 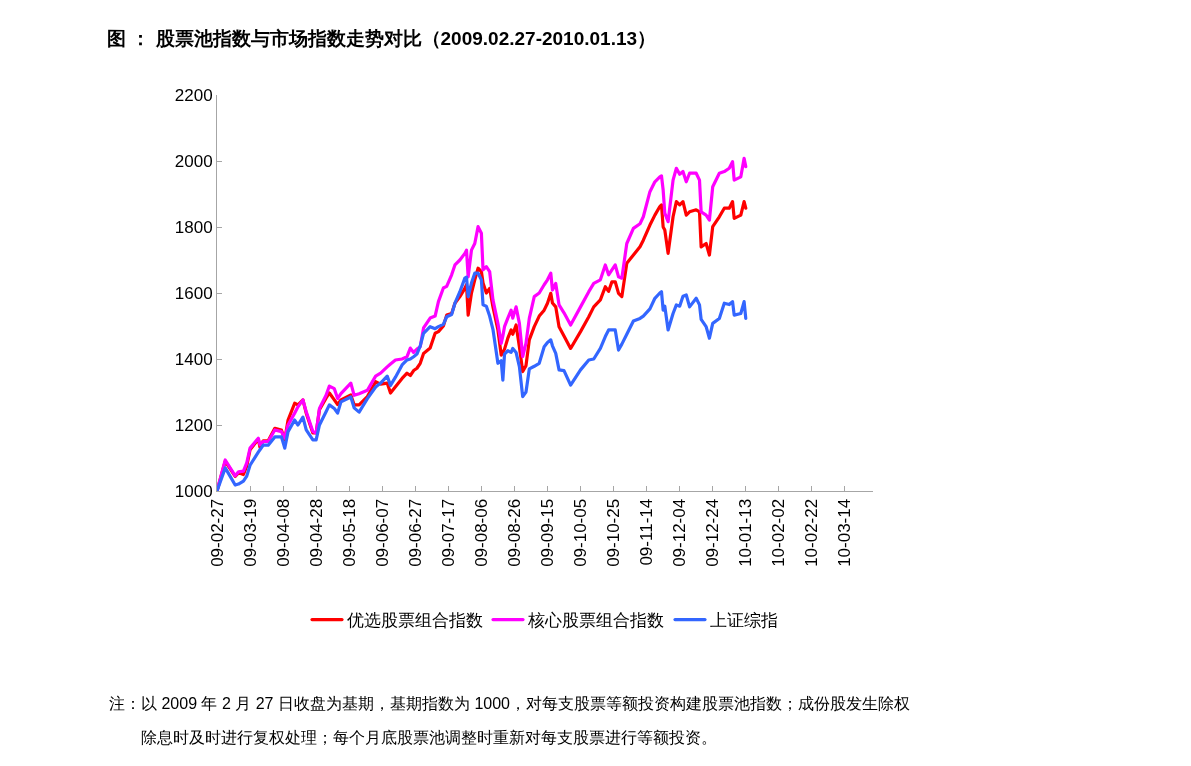 I want to click on x-tick-label: 09-08-06, so click(x=481, y=532).